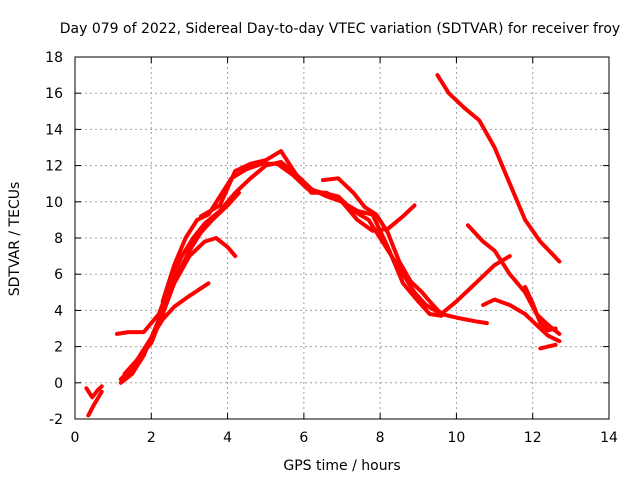 This screenshot has height=480, width=640. I want to click on x-tick-label: 4, so click(227, 438).